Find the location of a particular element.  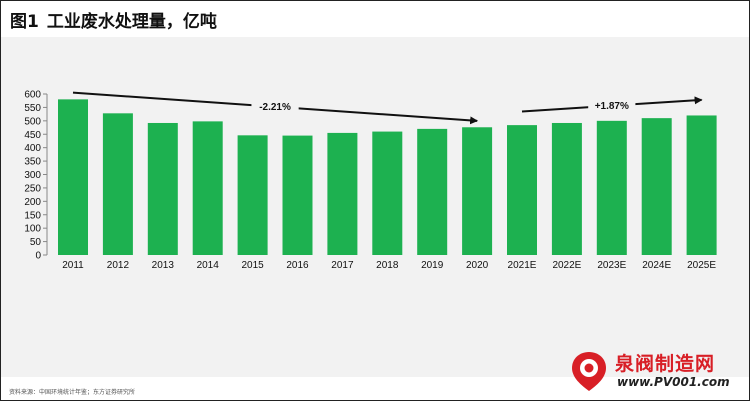

x-tick-label: 2020 is located at coordinates (477, 265).